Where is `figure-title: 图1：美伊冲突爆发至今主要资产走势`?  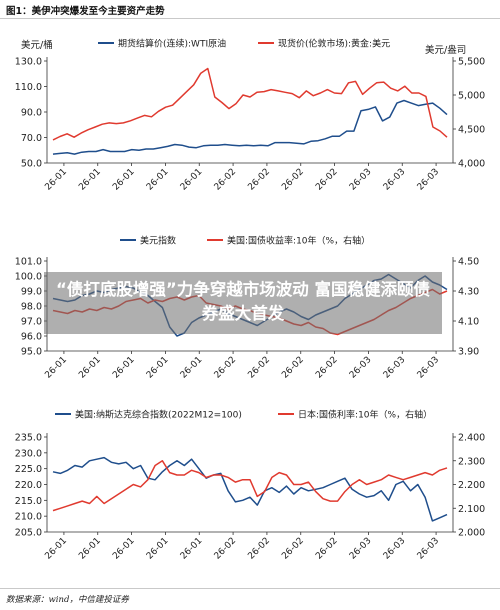 figure-title: 图1：美伊冲突爆发至今主要资产走势 is located at coordinates (85, 11).